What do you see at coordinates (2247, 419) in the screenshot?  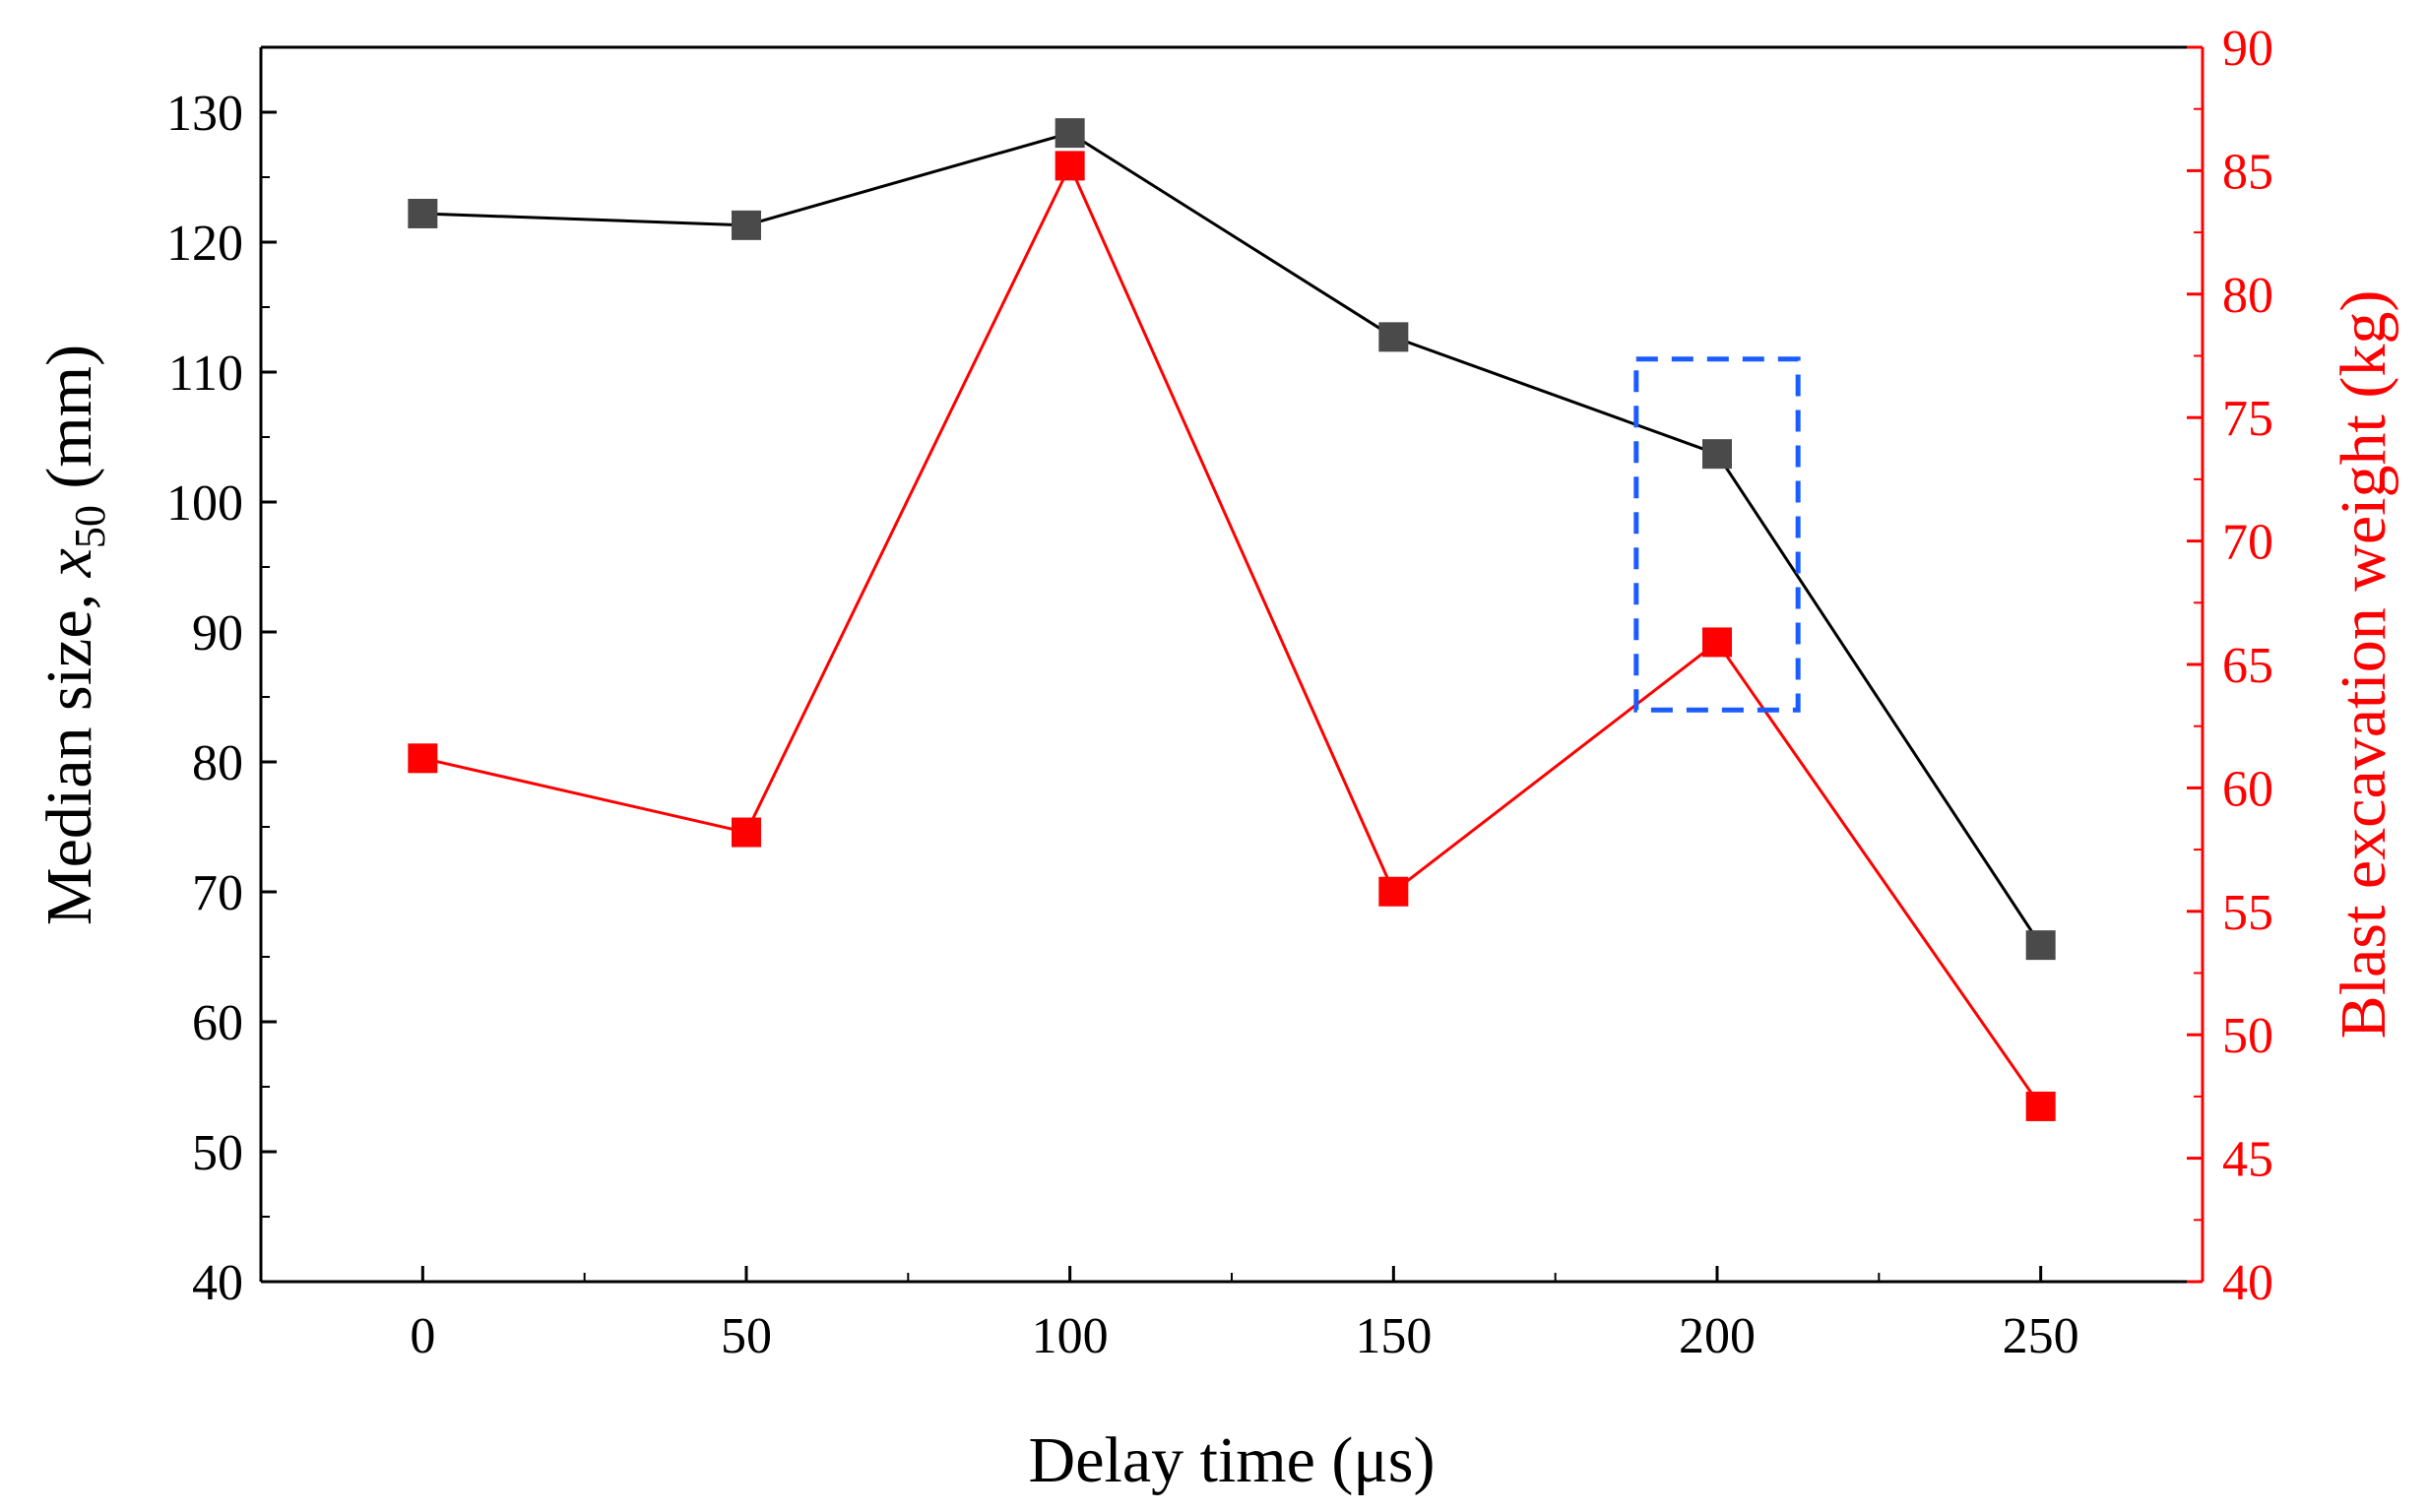 I see `y2-tick-label: 75` at bounding box center [2247, 419].